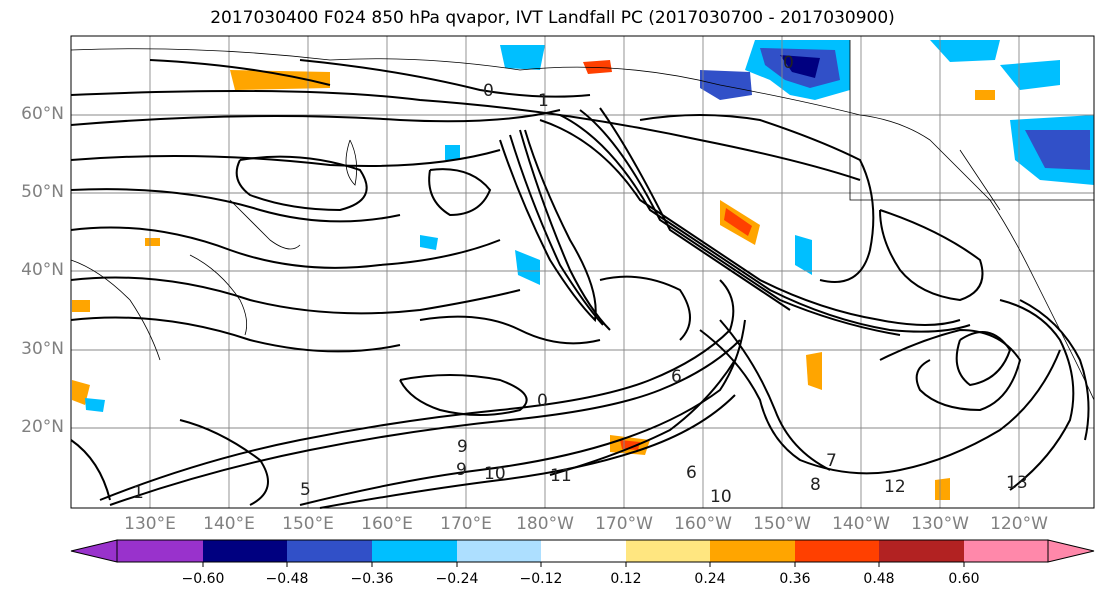  I want to click on colorbar-tick-label: −0.60, so click(203, 579).